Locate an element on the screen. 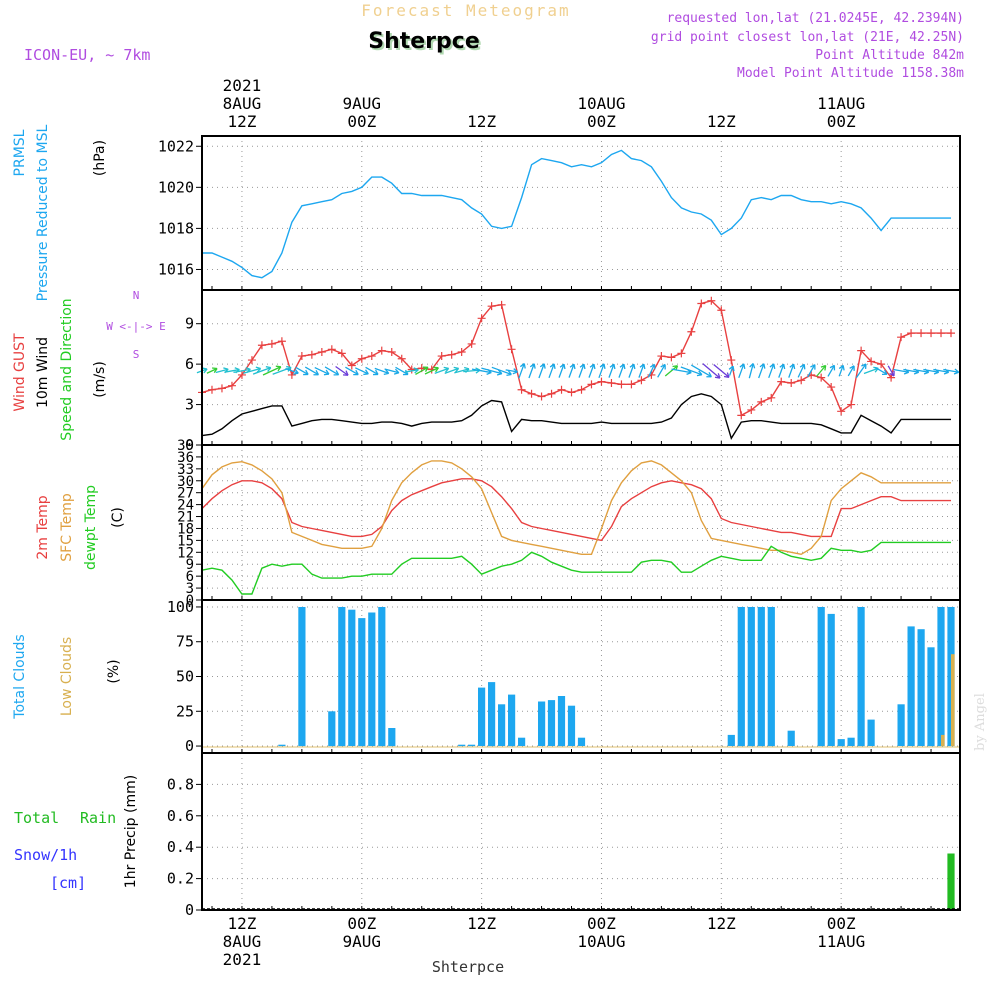 The image size is (1000, 1000). top-axis-label: 10AUG is located at coordinates (601, 103).